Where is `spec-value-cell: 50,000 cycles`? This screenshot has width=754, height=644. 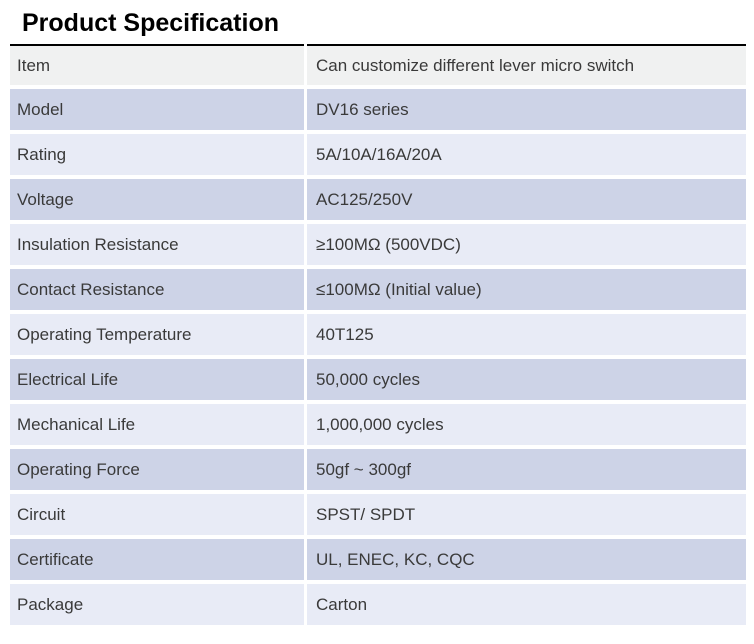
spec-value-cell: 50,000 cycles is located at coordinates (526, 379).